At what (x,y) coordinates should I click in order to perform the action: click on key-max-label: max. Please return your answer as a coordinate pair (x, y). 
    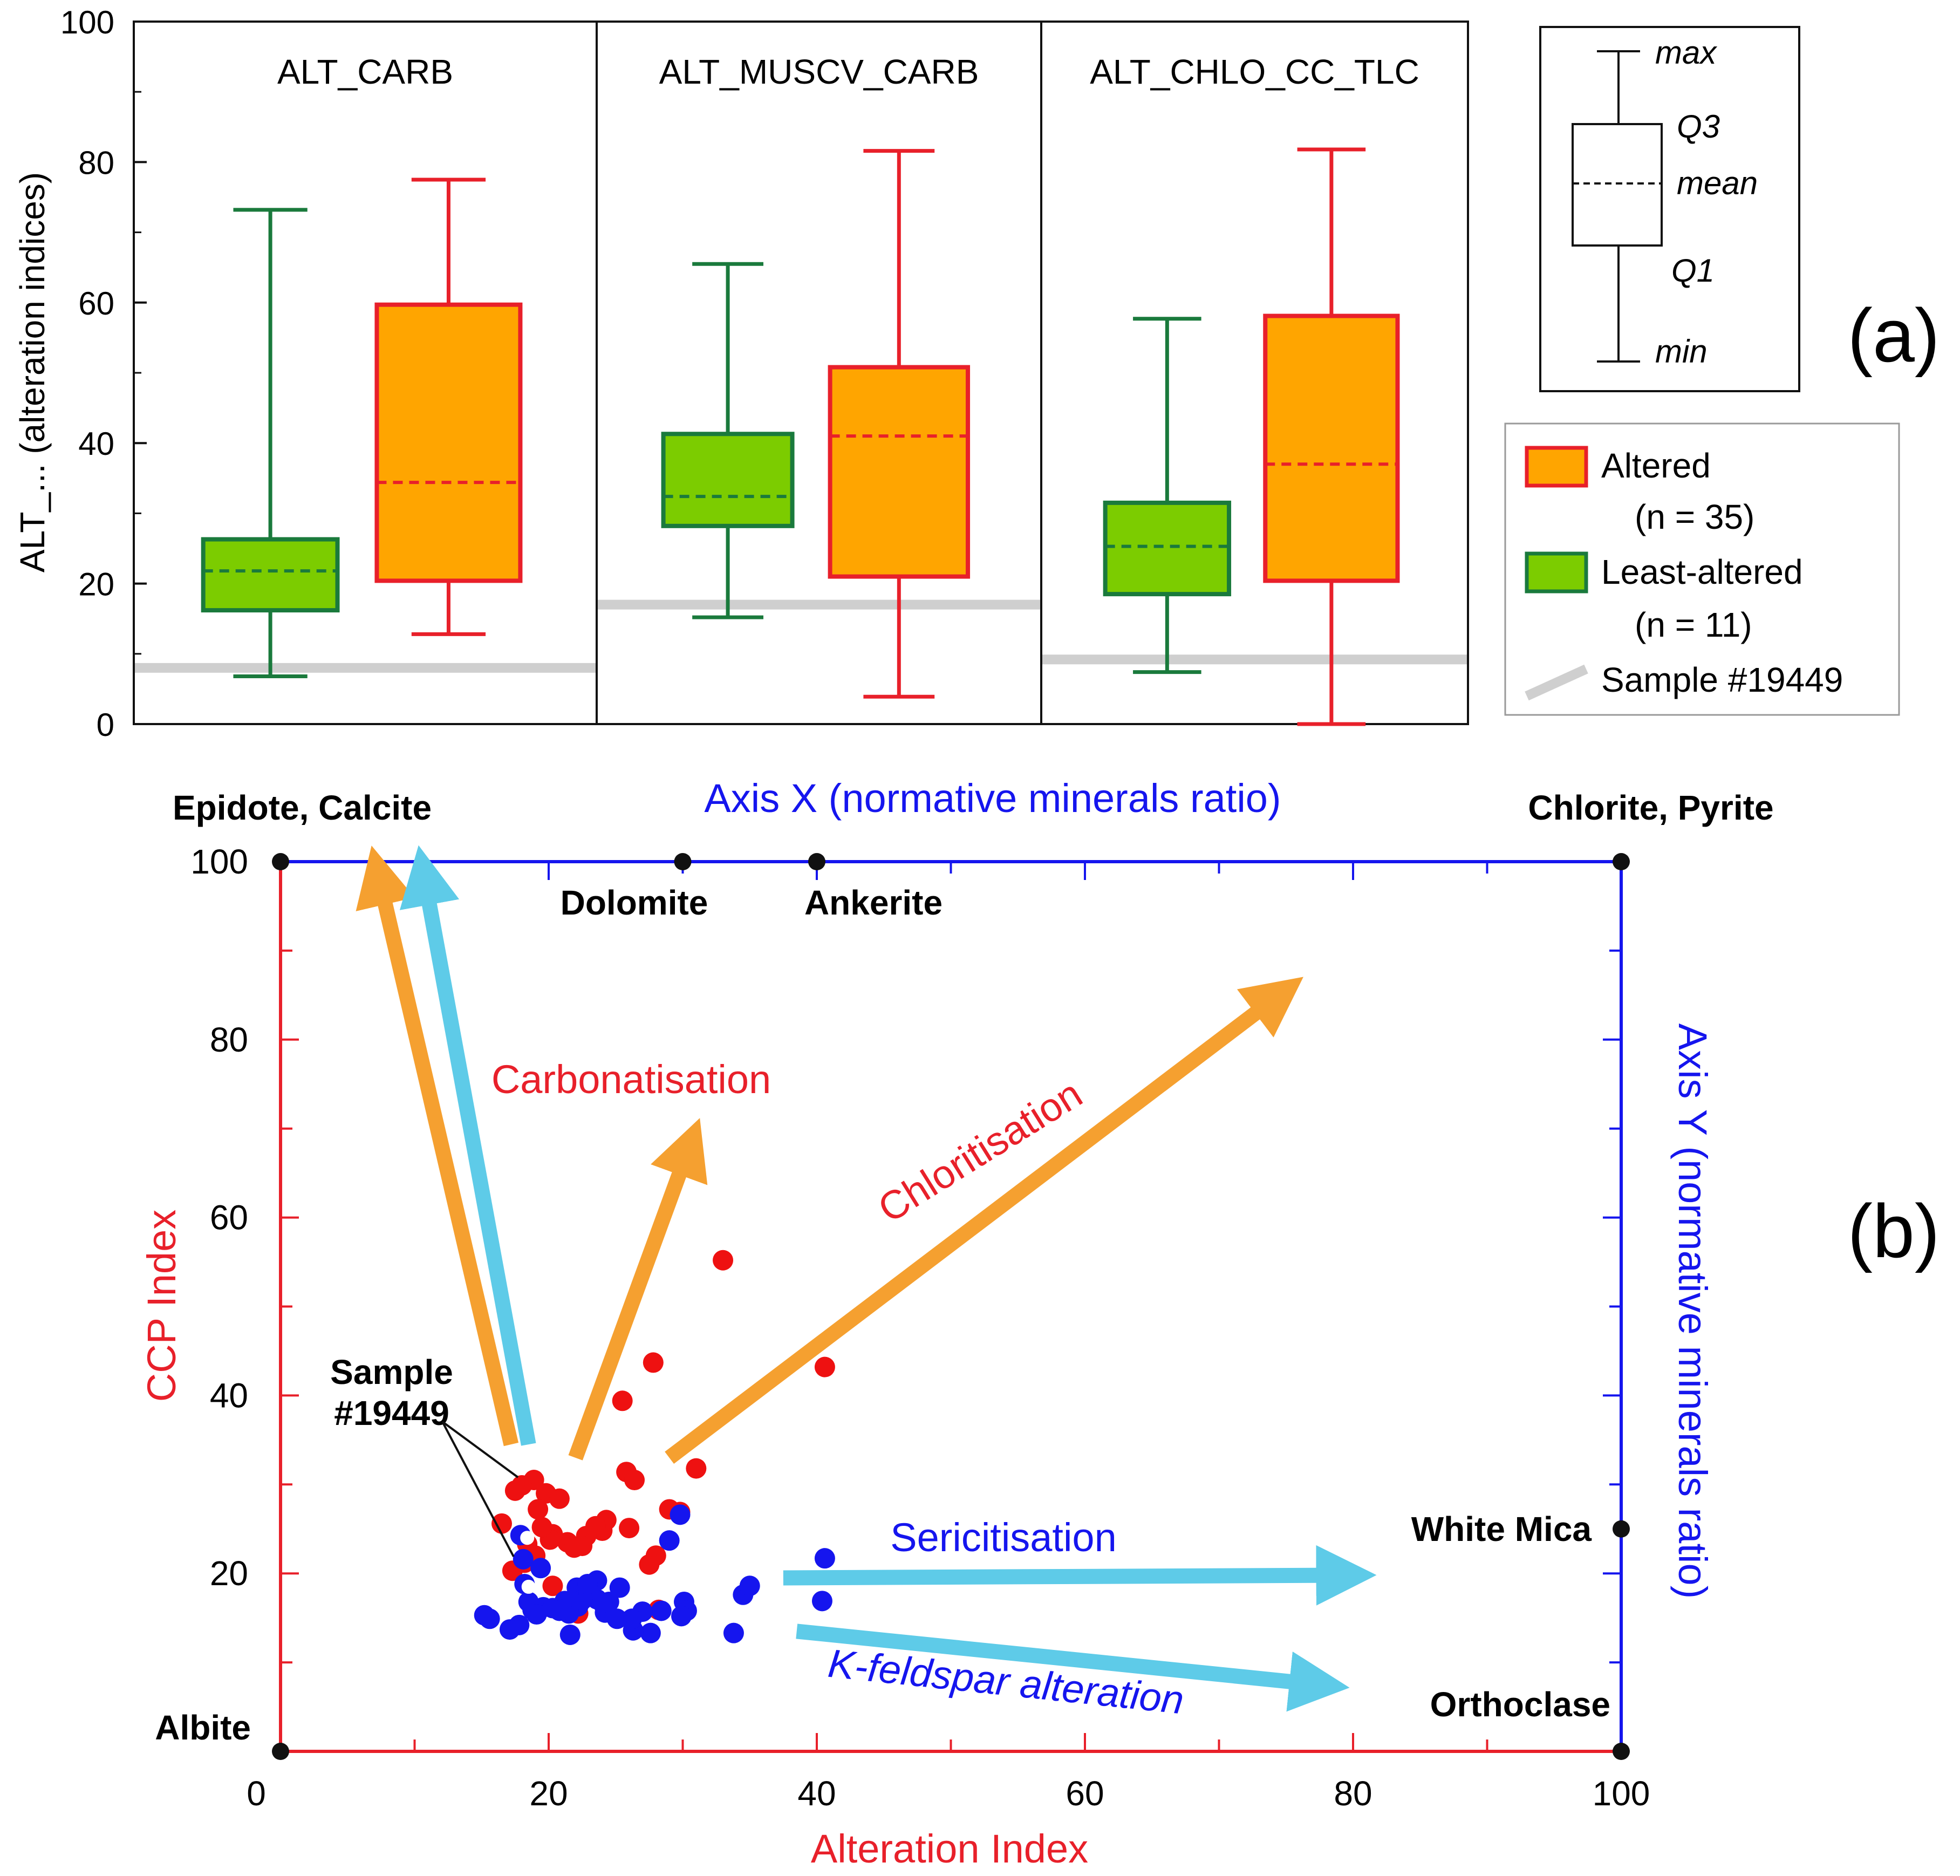
    Looking at the image, I should click on (1686, 53).